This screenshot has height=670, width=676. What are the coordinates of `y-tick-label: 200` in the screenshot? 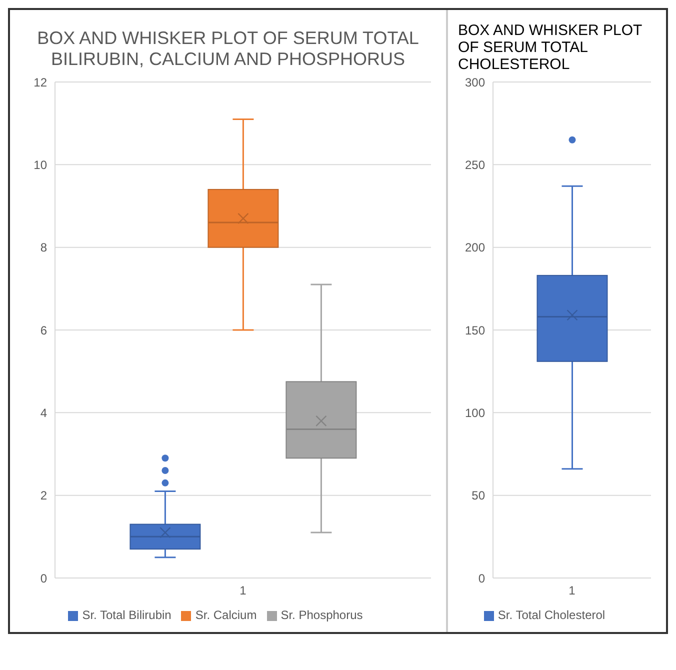 It's located at (475, 247).